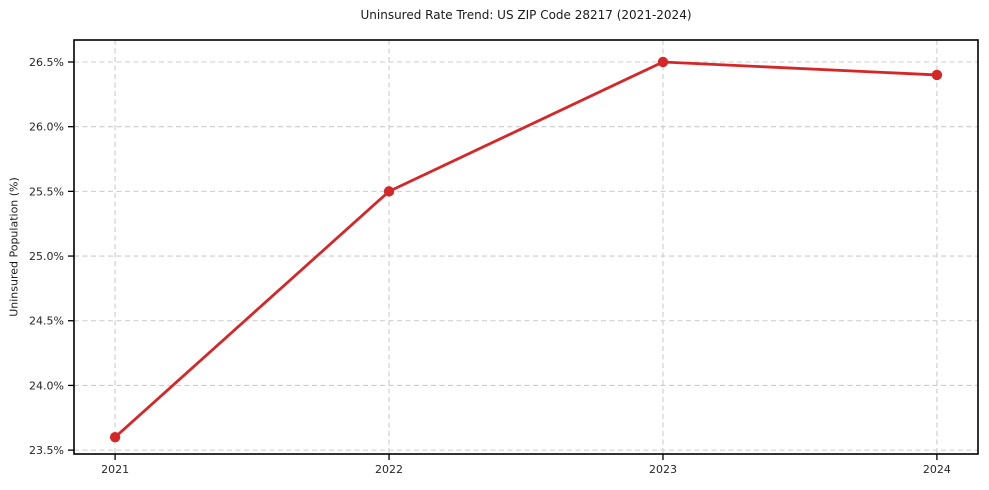 This screenshot has width=989, height=490. Describe the element at coordinates (46, 450) in the screenshot. I see `y-tick-label: 23.5%` at that location.